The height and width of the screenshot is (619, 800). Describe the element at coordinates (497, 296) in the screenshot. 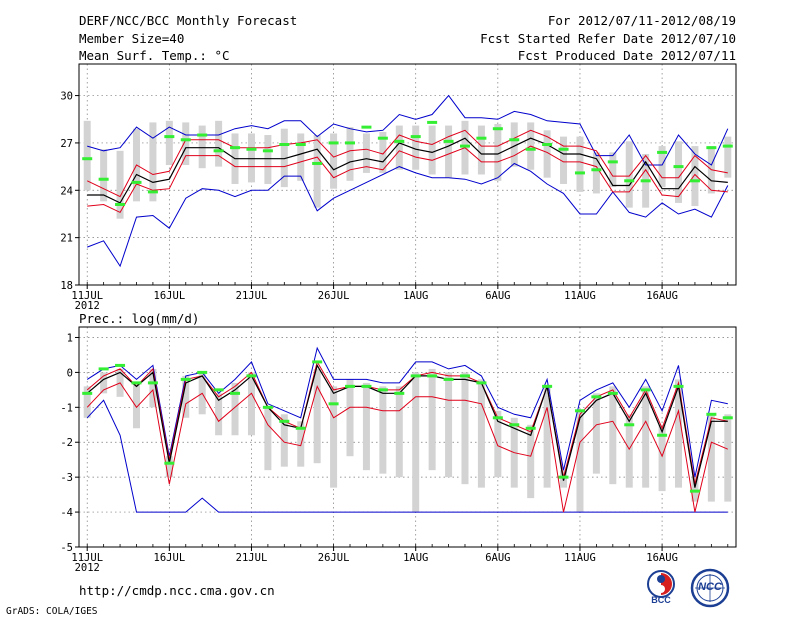

I see `temp-xtick-label: 6AUG` at that location.